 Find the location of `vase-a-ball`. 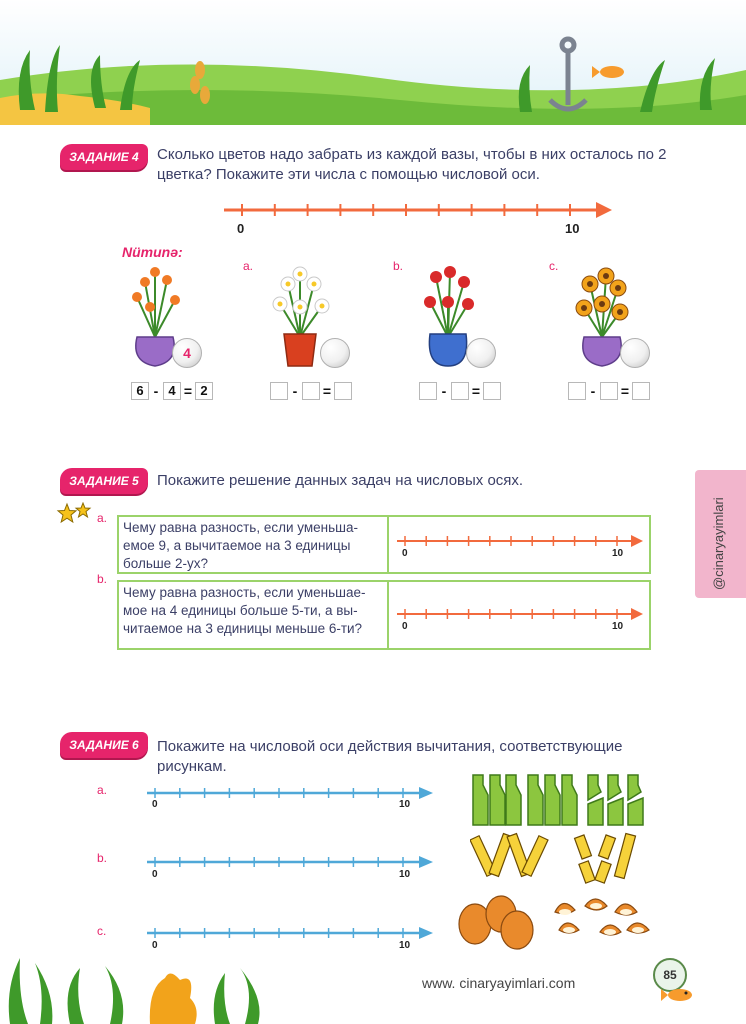

vase-a-ball is located at coordinates (335, 353).